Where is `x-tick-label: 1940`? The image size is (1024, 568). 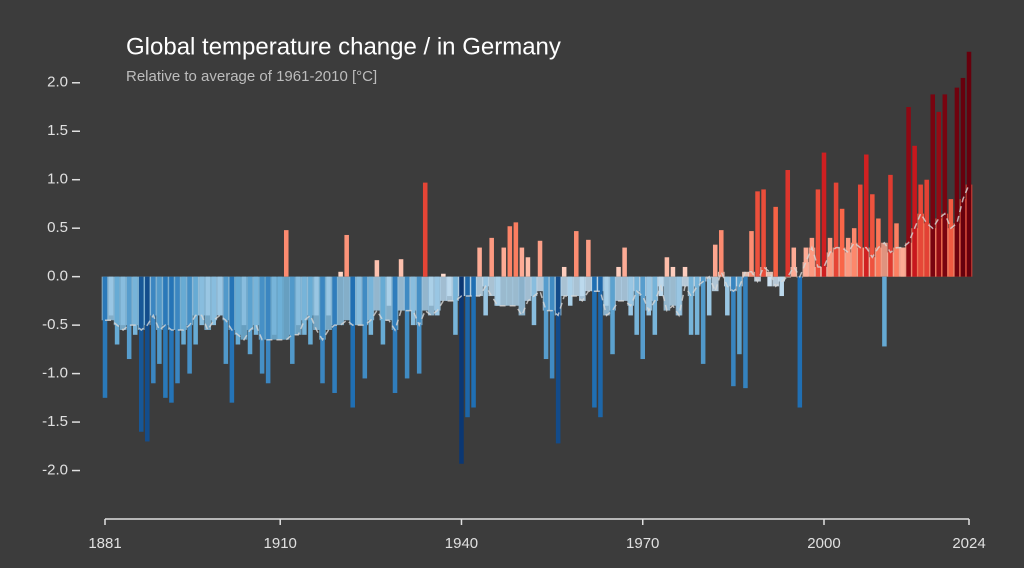
x-tick-label: 1940 is located at coordinates (461, 543).